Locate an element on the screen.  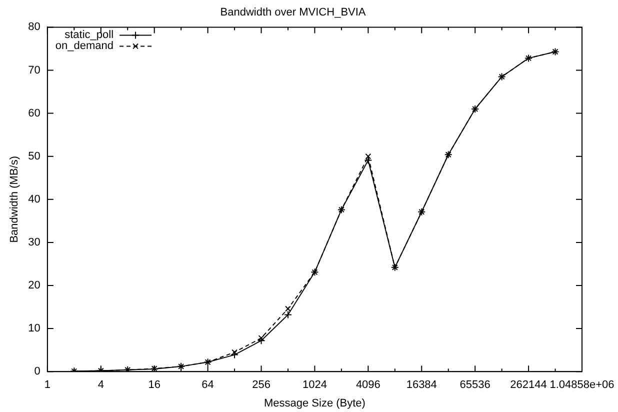
x-tick-label: 1024 is located at coordinates (314, 385).